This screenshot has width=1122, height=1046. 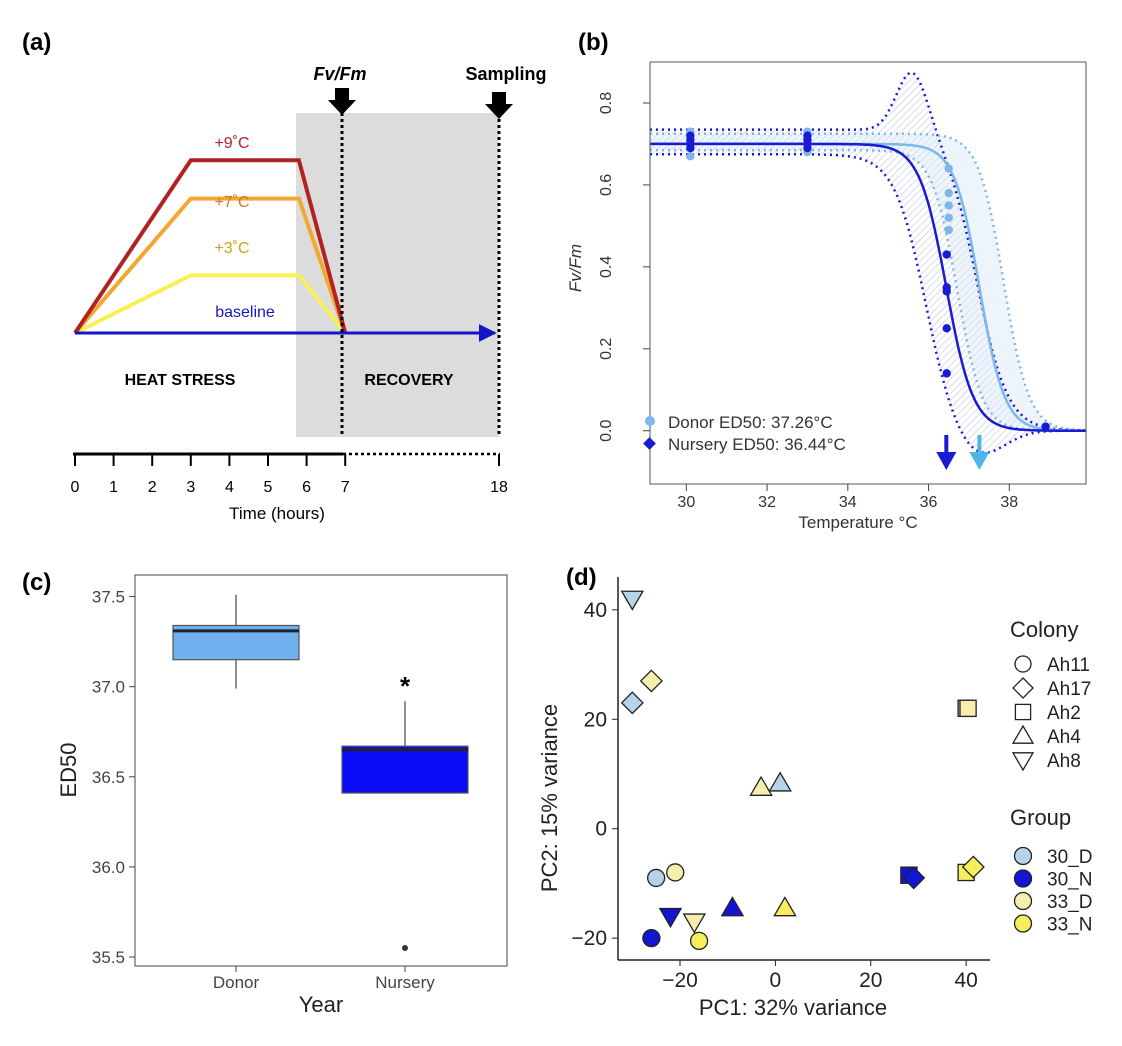 What do you see at coordinates (757, 444) in the screenshot?
I see `legend-nursery-text: Nursery ED50: 36.44°C` at bounding box center [757, 444].